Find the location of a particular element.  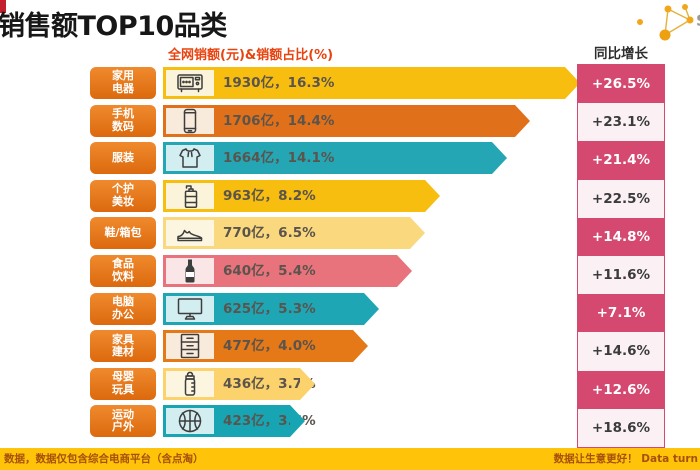

category-label: 电脑 办公 is located at coordinates (123, 307).